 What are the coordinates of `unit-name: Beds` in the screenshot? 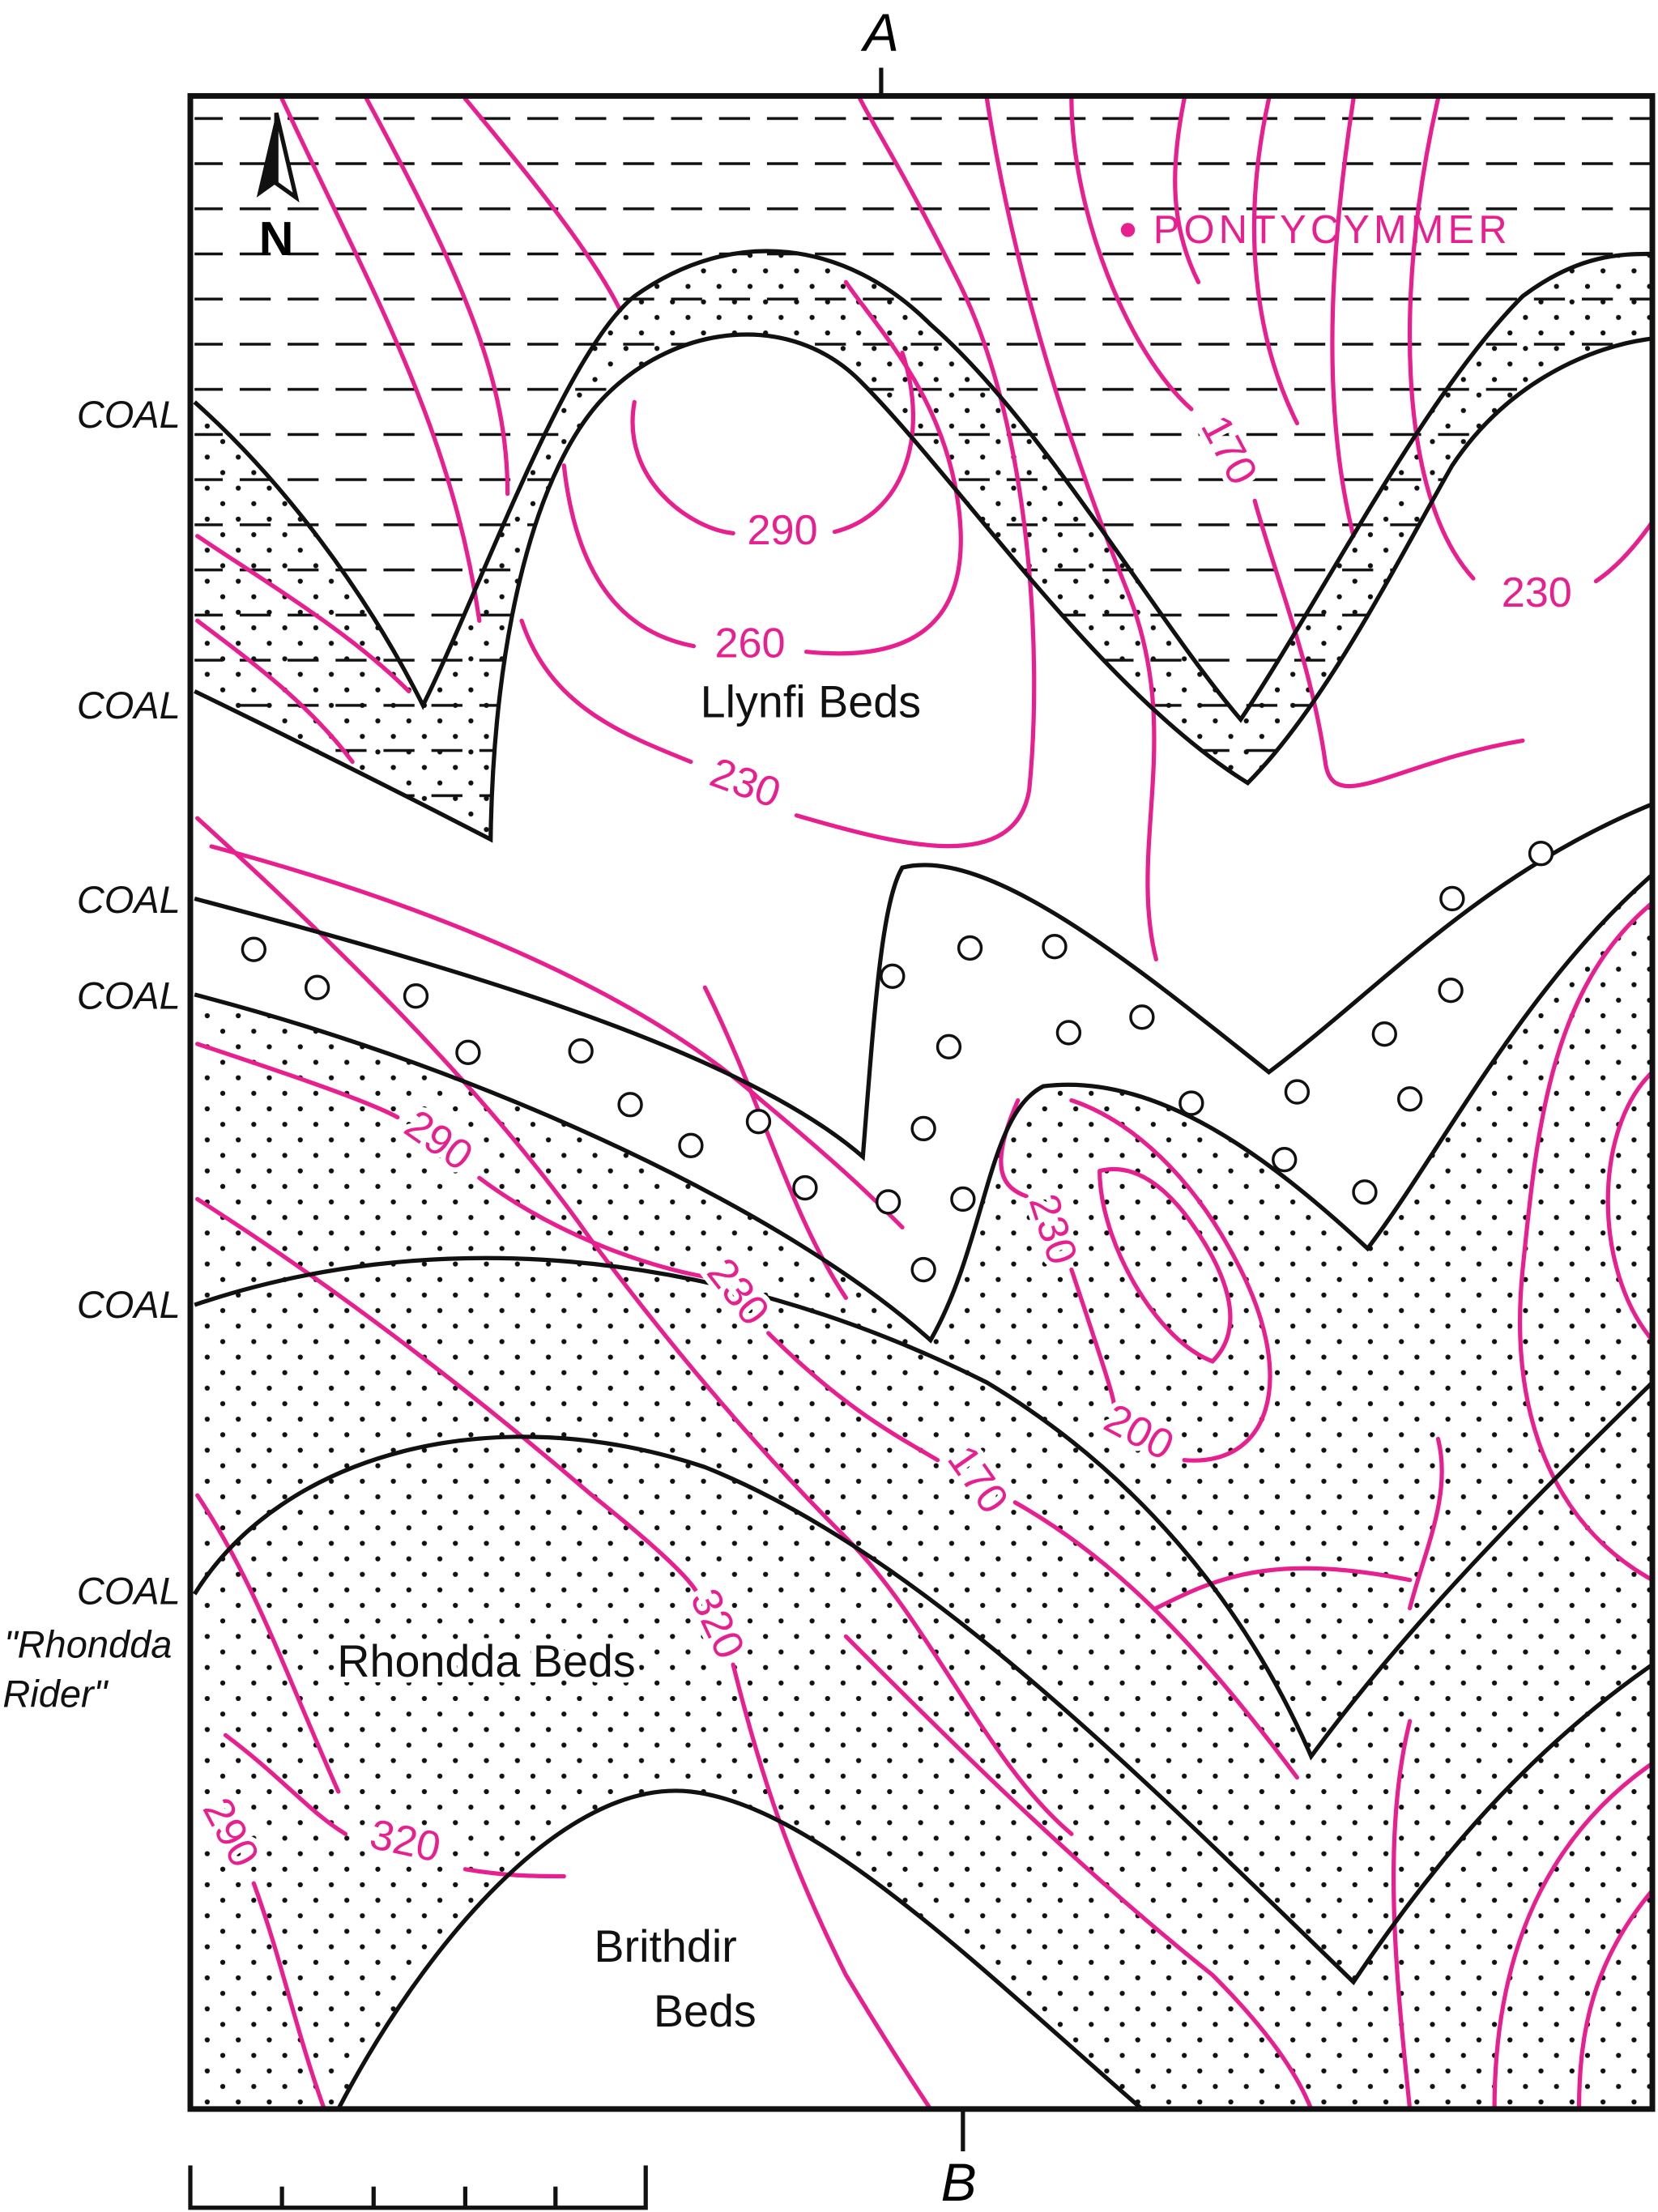 It's located at (705, 2011).